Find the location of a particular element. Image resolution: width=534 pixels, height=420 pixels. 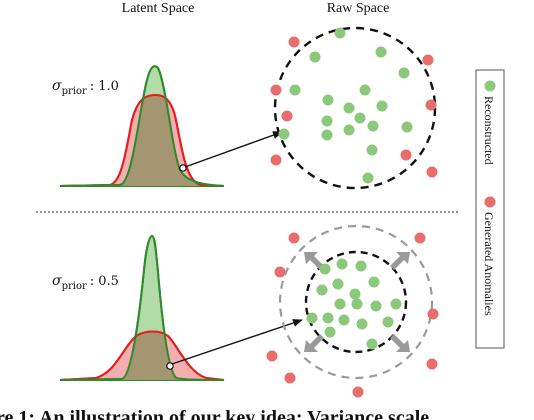

boundary-circle-top is located at coordinates (355, 108).